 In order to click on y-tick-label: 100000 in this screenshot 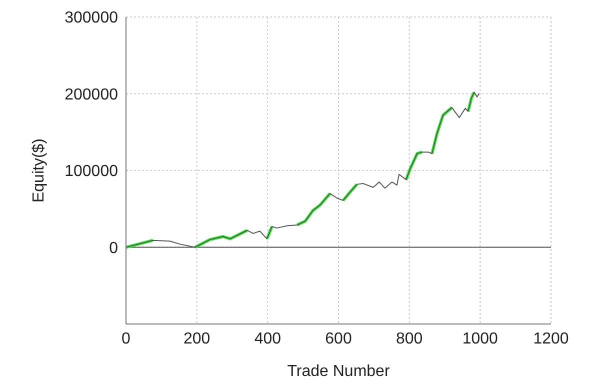, I will do `click(91, 171)`.